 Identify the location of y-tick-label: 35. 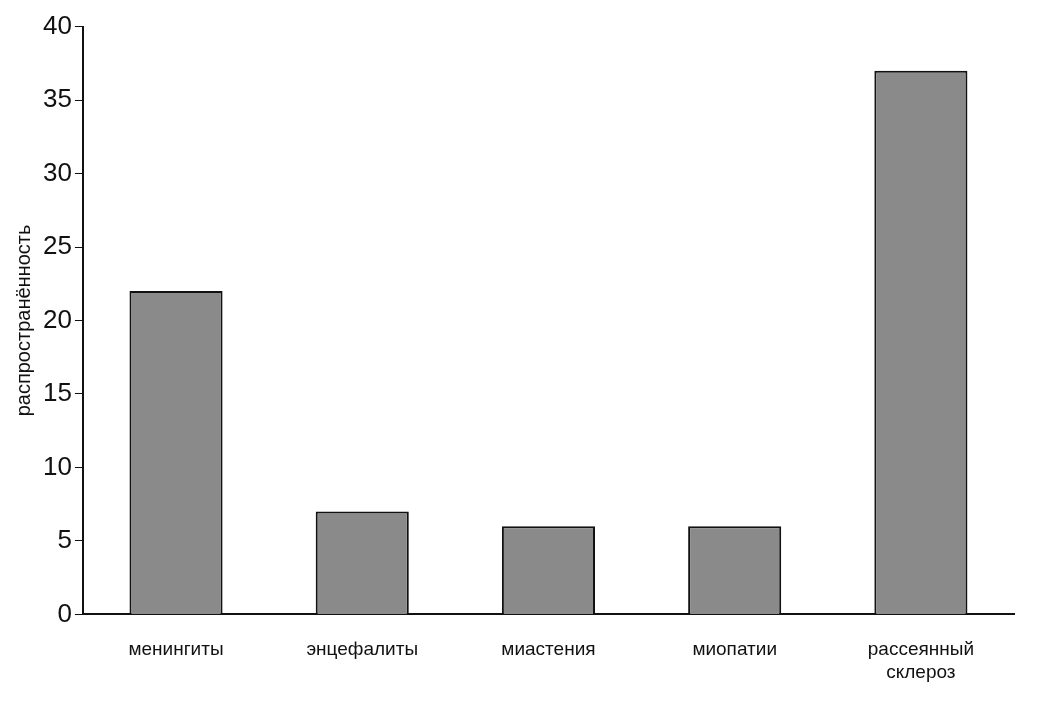
(57, 98).